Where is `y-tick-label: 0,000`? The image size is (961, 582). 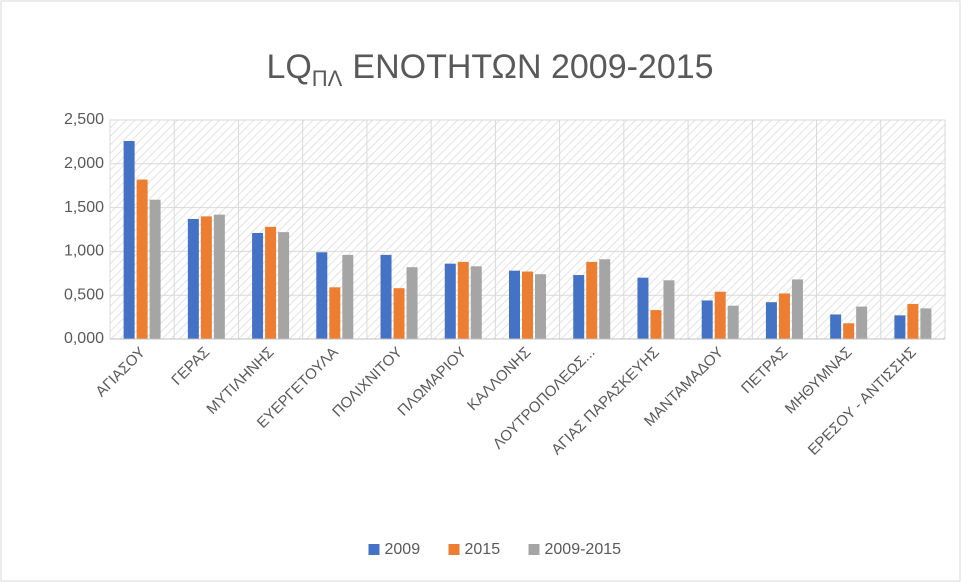
y-tick-label: 0,000 is located at coordinates (84, 338).